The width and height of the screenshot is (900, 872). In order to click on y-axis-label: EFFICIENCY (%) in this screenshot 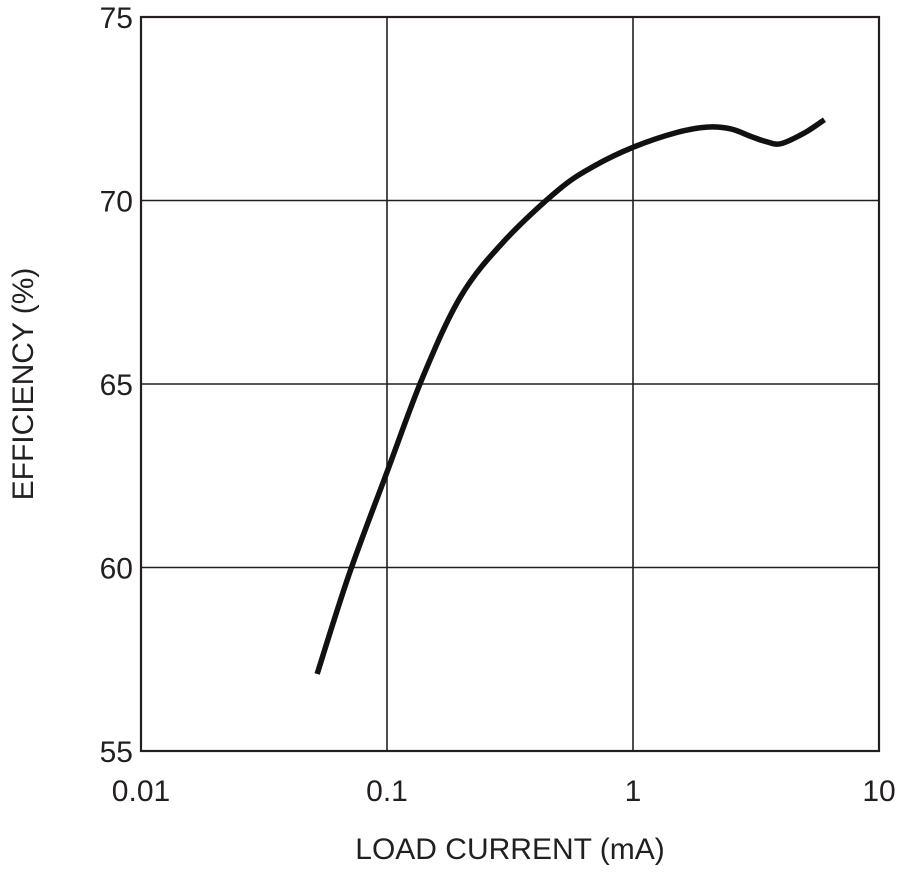, I will do `click(23, 384)`.